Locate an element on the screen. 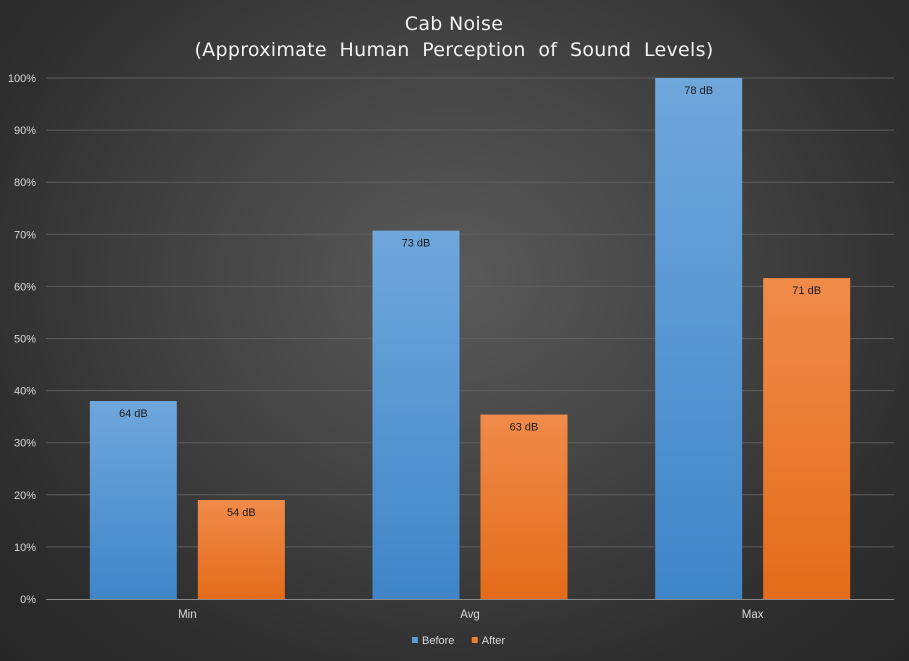 The height and width of the screenshot is (661, 909). bar-after-avg is located at coordinates (524, 506).